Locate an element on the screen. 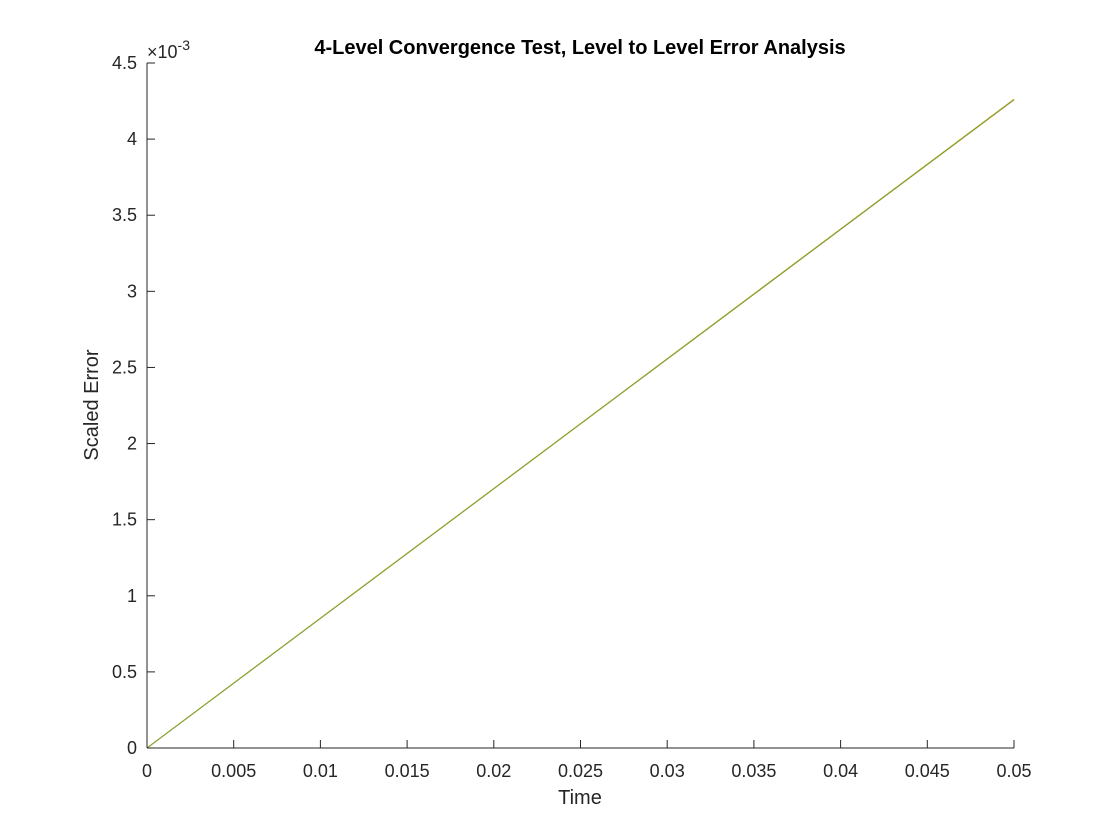  y-tick-label: 2 is located at coordinates (132, 444).